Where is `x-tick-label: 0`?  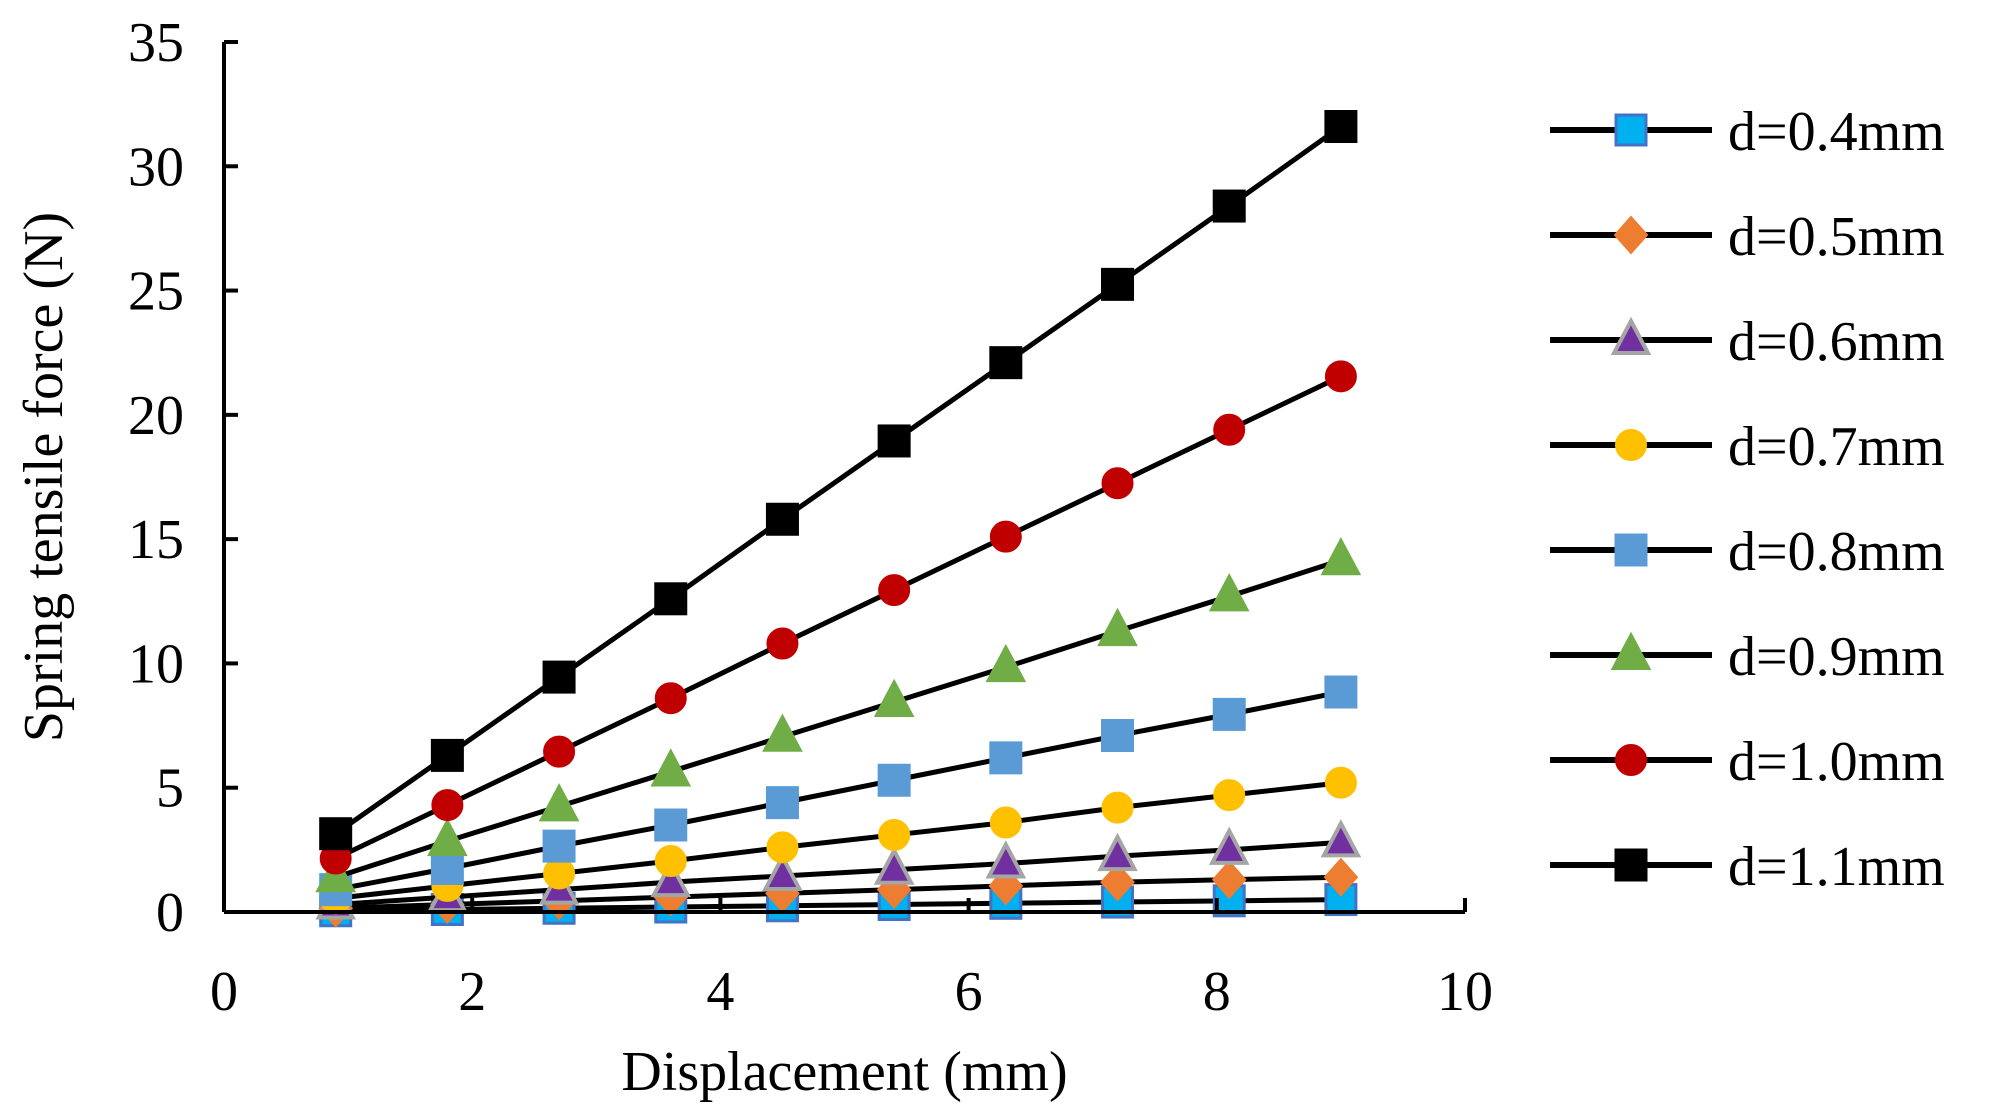
x-tick-label: 0 is located at coordinates (224, 992).